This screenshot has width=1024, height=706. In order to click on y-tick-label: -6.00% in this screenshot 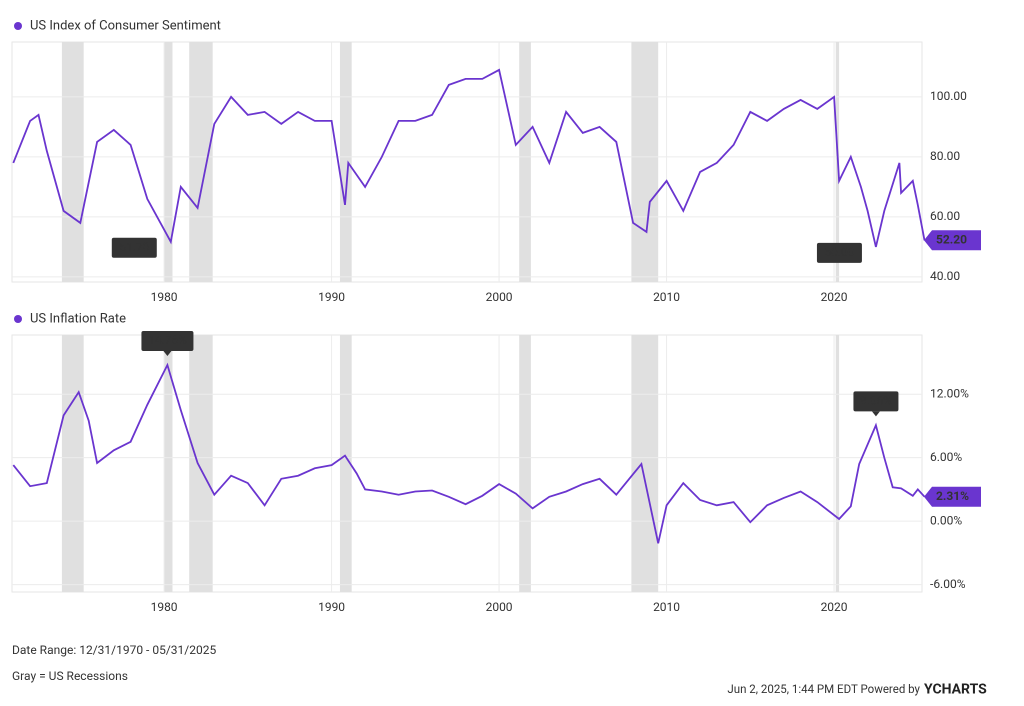, I will do `click(948, 584)`.